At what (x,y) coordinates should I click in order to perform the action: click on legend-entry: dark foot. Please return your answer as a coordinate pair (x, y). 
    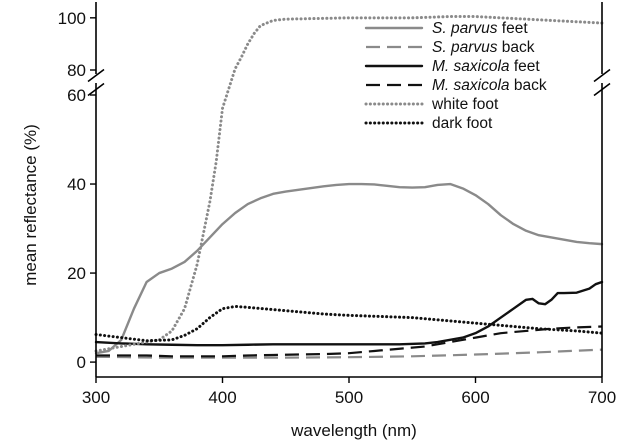
    Looking at the image, I should click on (428, 123).